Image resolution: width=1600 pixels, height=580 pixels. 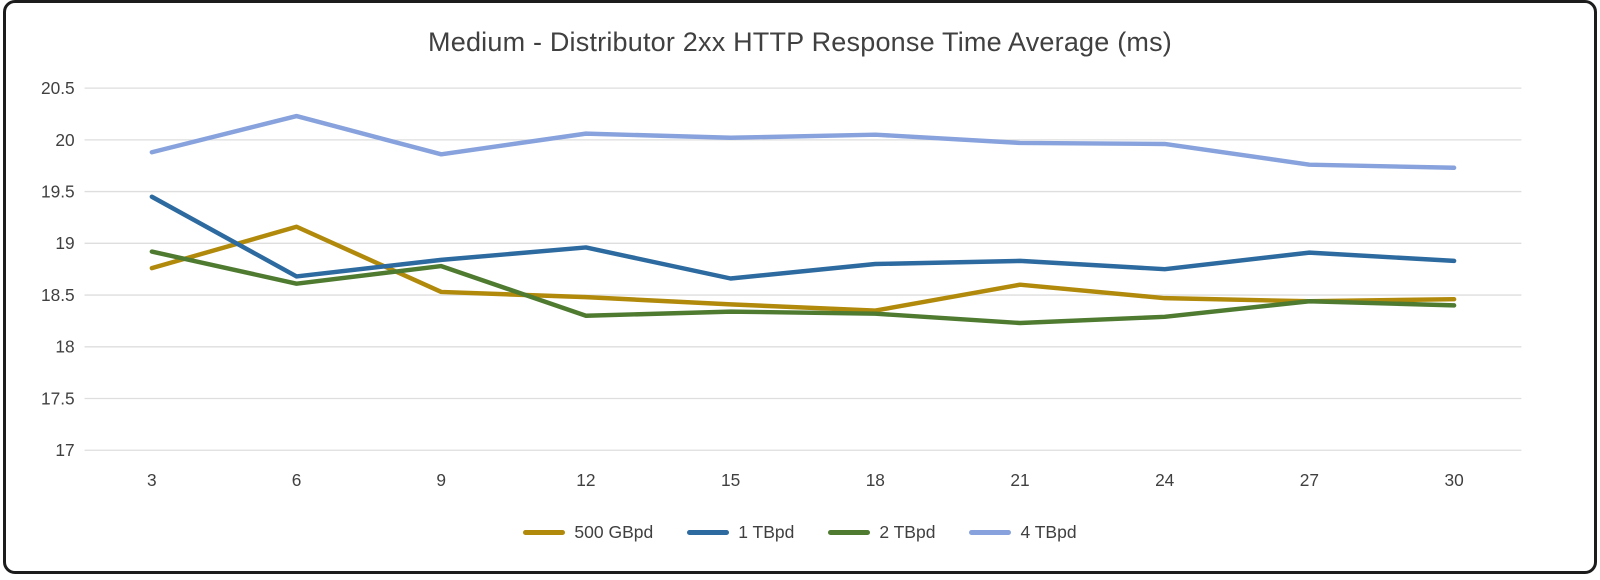 I want to click on legend-item-500-gbpd: 500 GBpd, so click(x=588, y=532).